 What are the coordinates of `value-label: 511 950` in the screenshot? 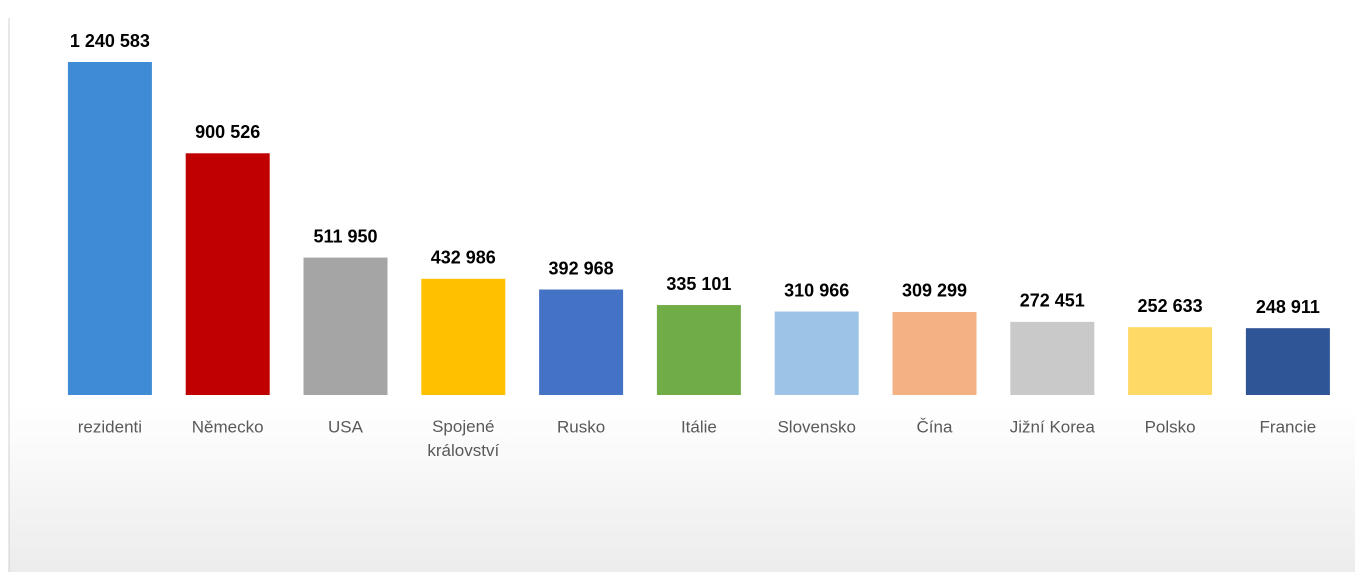 It's located at (345, 236).